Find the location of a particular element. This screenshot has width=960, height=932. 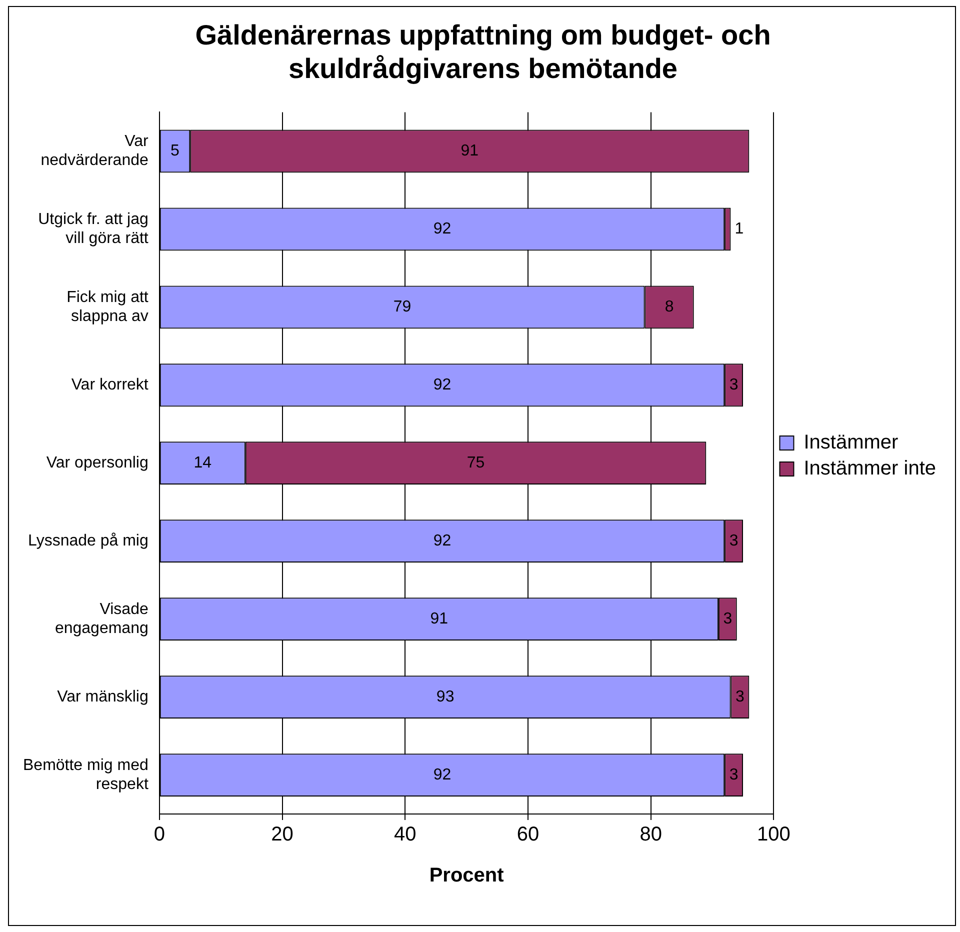

y-tick-label: Lyssnade på mig is located at coordinates (88, 541).